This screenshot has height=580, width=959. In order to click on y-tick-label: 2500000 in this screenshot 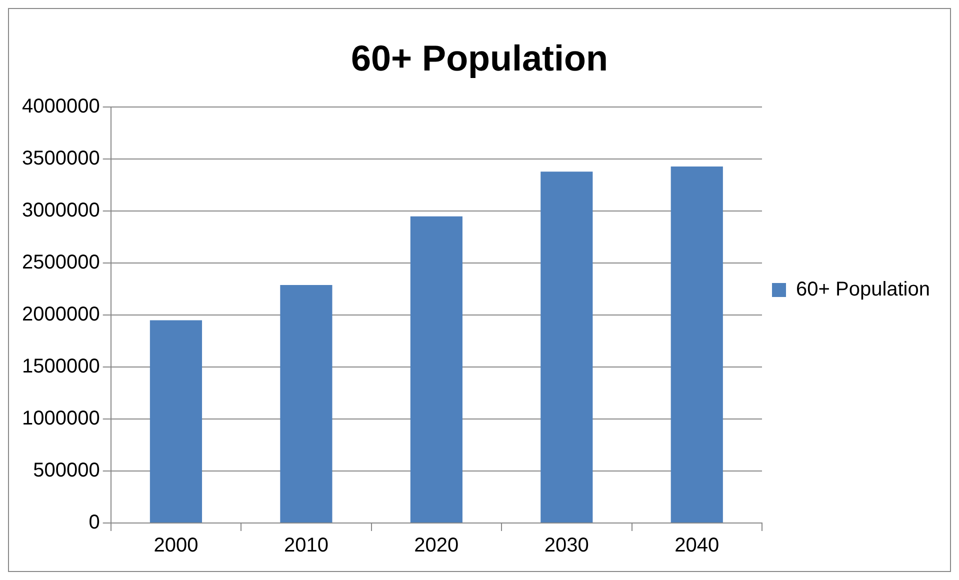, I will do `click(61, 263)`.